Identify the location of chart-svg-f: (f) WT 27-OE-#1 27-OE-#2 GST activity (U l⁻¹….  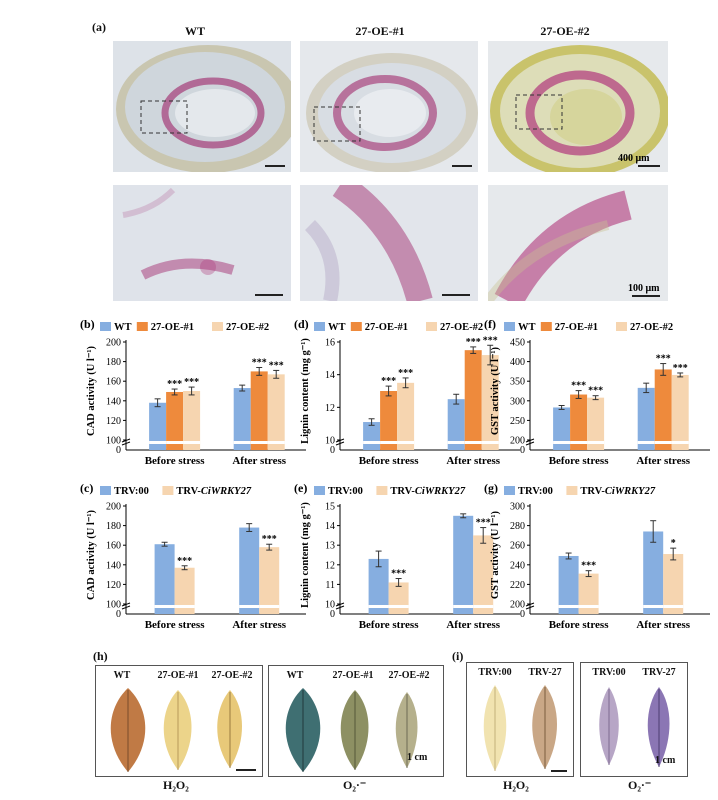
(597, 391).